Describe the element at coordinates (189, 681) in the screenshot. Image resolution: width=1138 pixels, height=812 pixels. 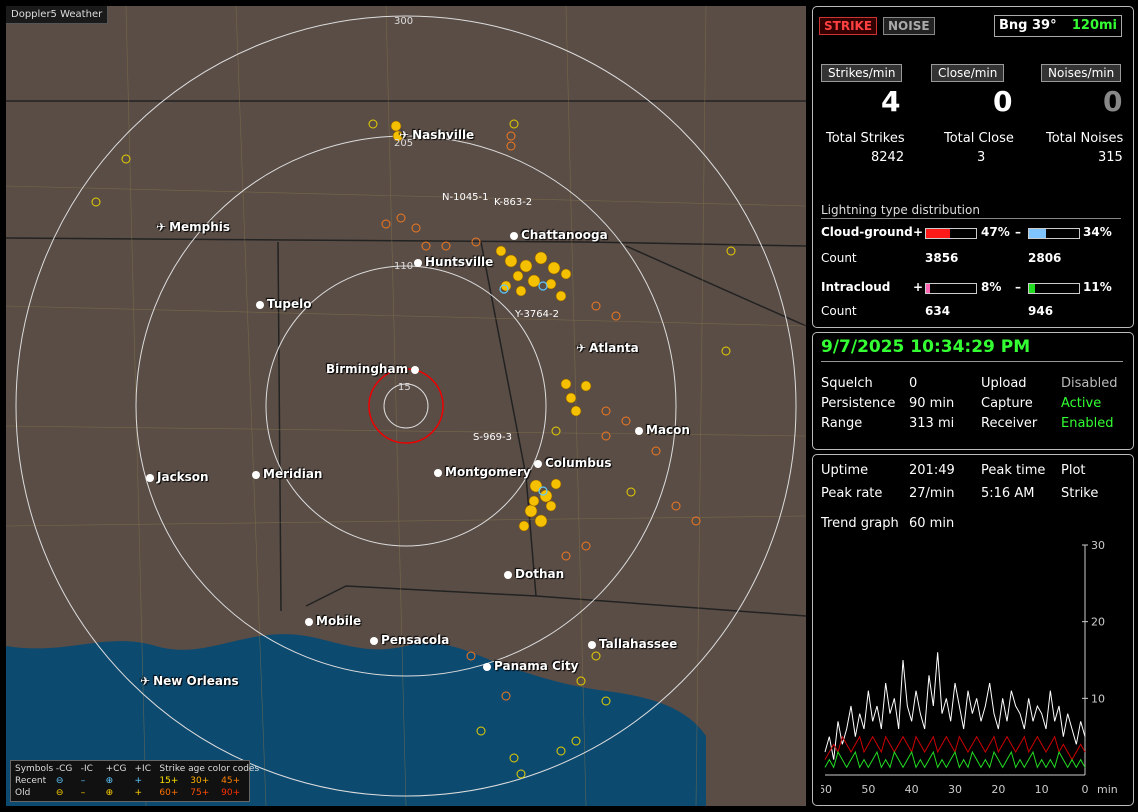
I see `city-new-orleans: ✈ New Orleans` at that location.